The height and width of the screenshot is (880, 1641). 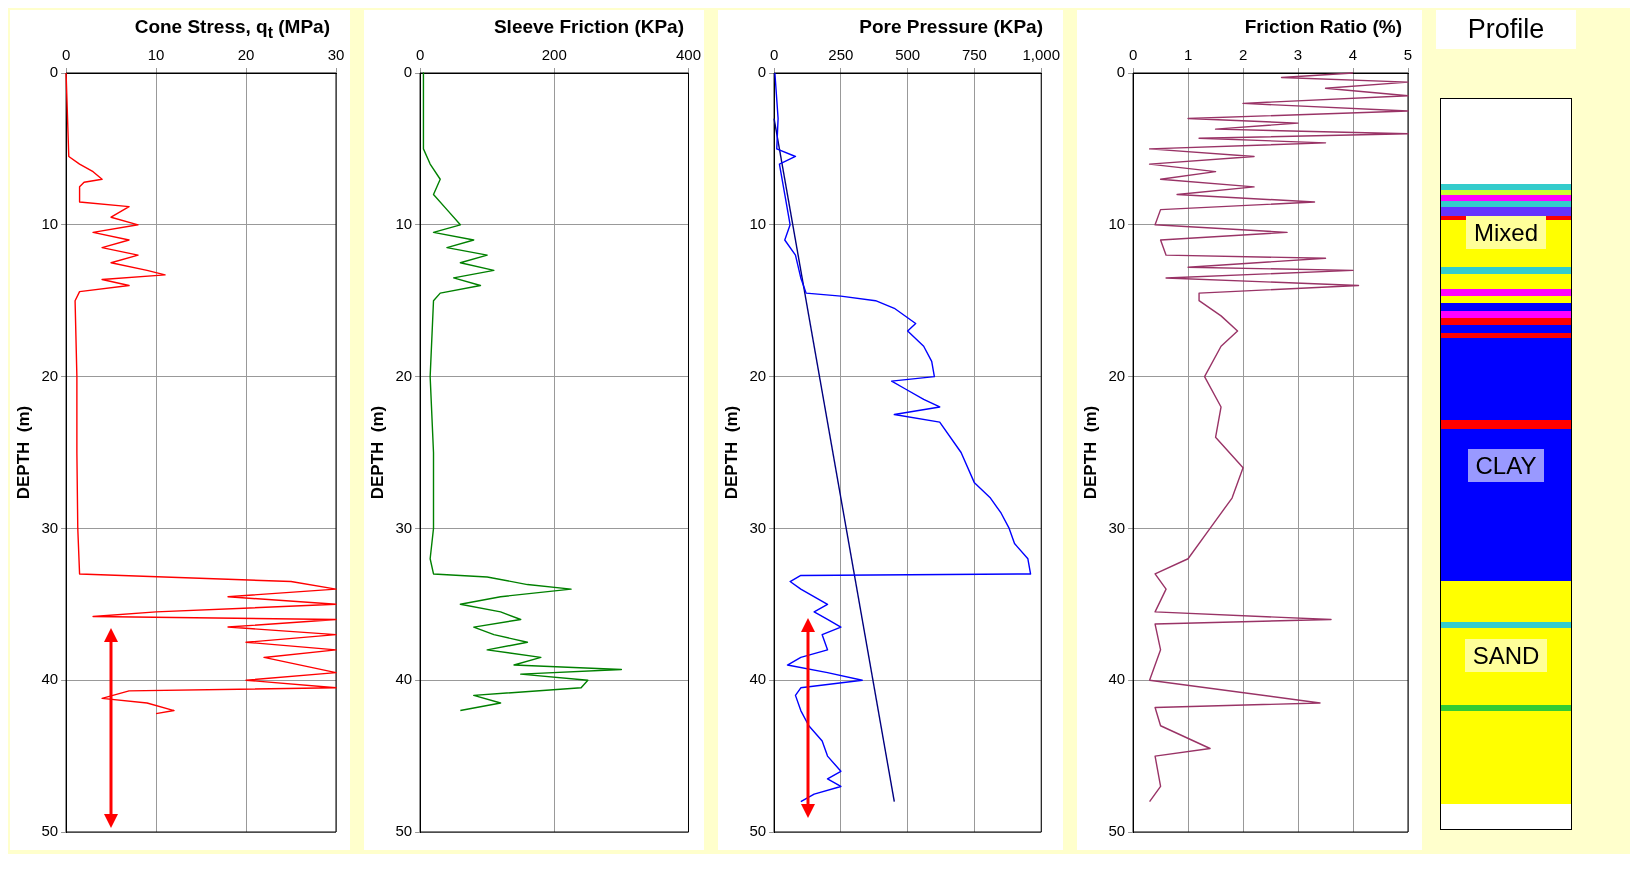 I want to click on chart-title: Sleeve Friction (KPa), so click(x=588, y=26).